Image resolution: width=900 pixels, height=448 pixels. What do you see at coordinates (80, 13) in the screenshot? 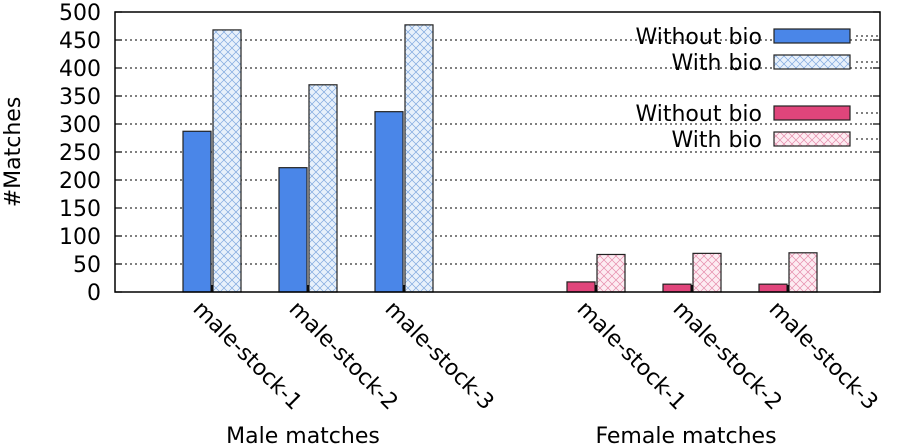
I see `y-tick-label: 500` at bounding box center [80, 13].